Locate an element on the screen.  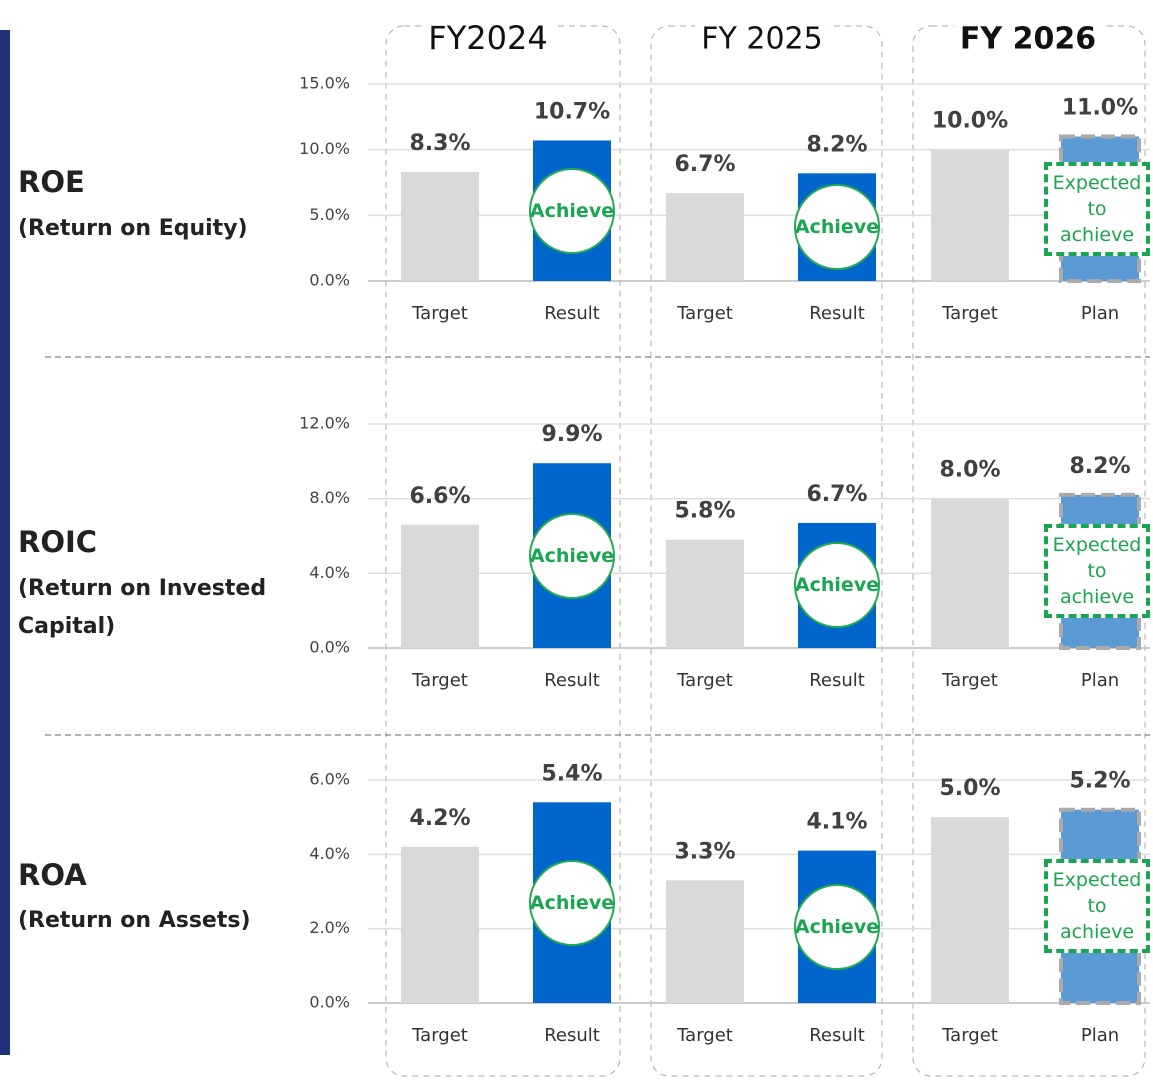
value-label: 5.0% is located at coordinates (969, 788).